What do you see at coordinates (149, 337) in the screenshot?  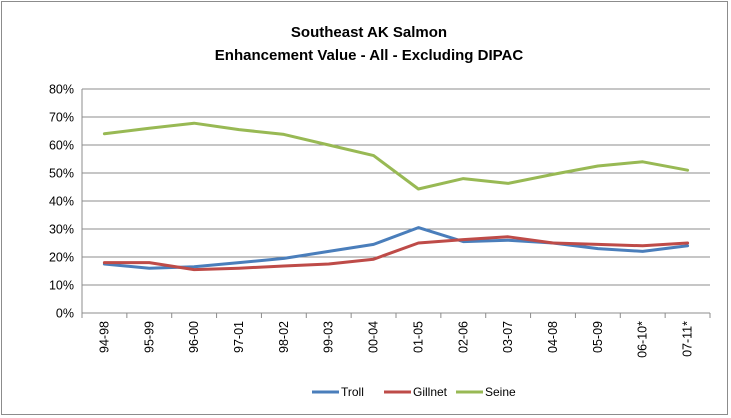 I see `x-tick-label: 95-99` at bounding box center [149, 337].